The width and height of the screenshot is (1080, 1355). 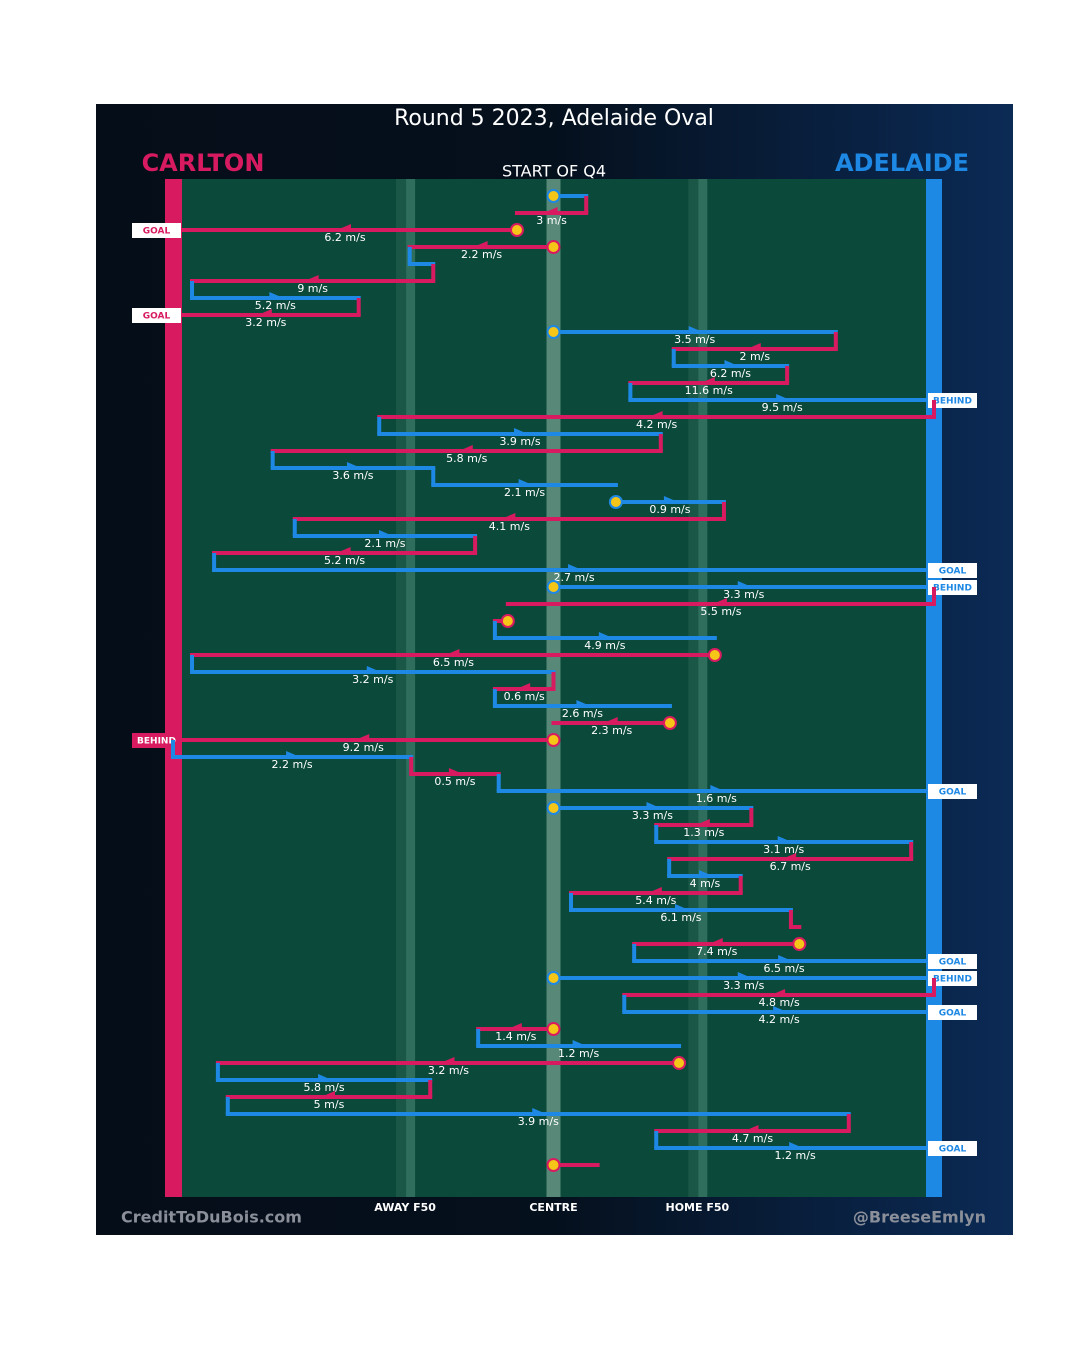 What do you see at coordinates (779, 1002) in the screenshot?
I see `speed-label: 4.8 m/s` at bounding box center [779, 1002].